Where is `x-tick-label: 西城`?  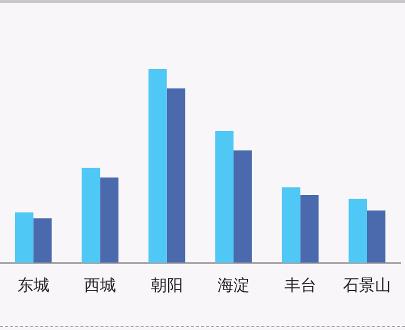
x-tick-label: 西城 is located at coordinates (100, 285).